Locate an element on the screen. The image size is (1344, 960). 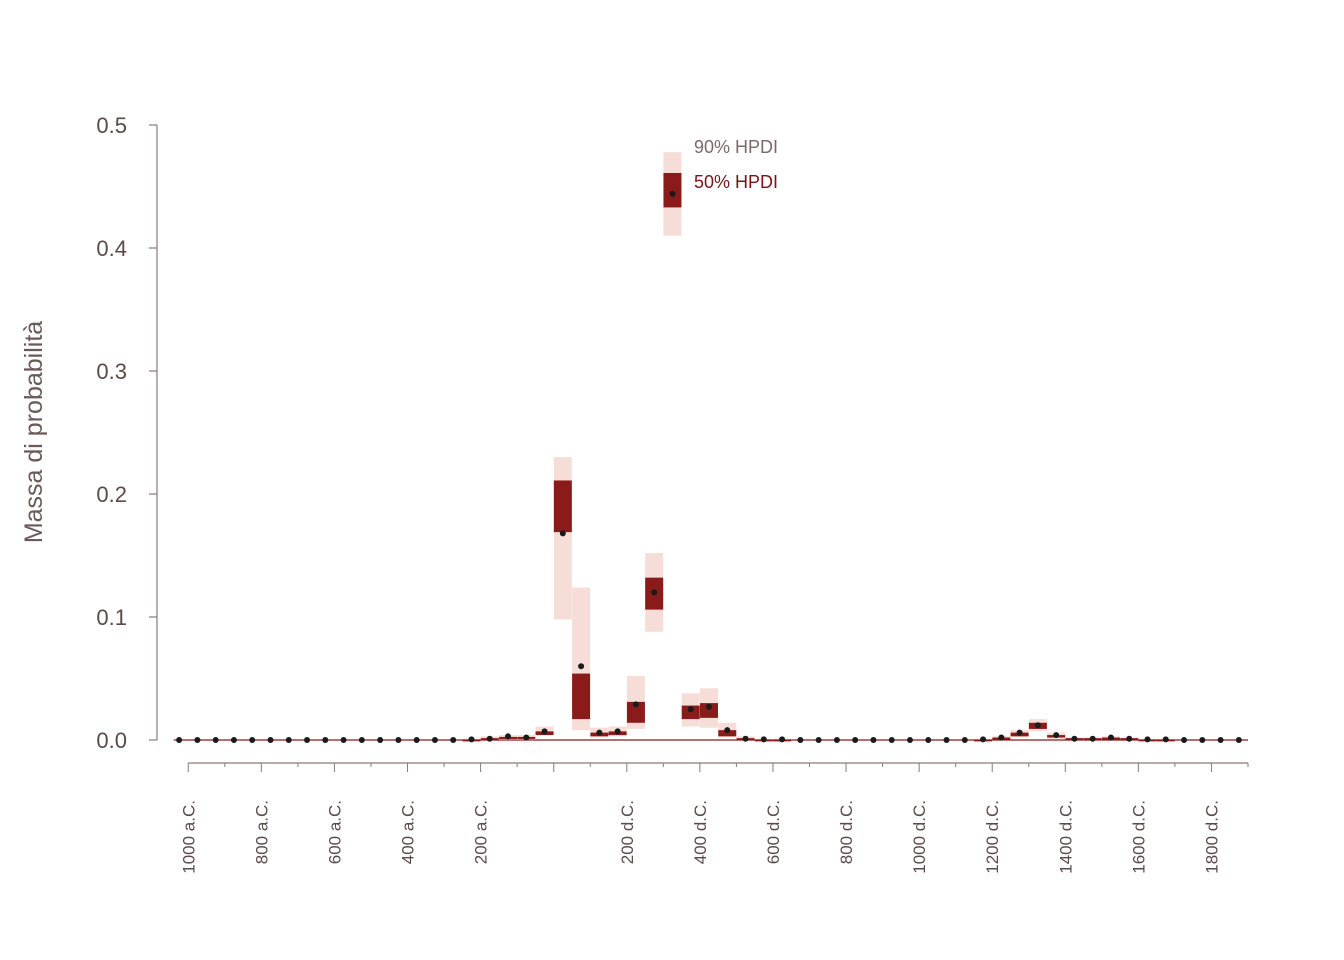
y-tick-label: 0.4 is located at coordinates (111, 248).